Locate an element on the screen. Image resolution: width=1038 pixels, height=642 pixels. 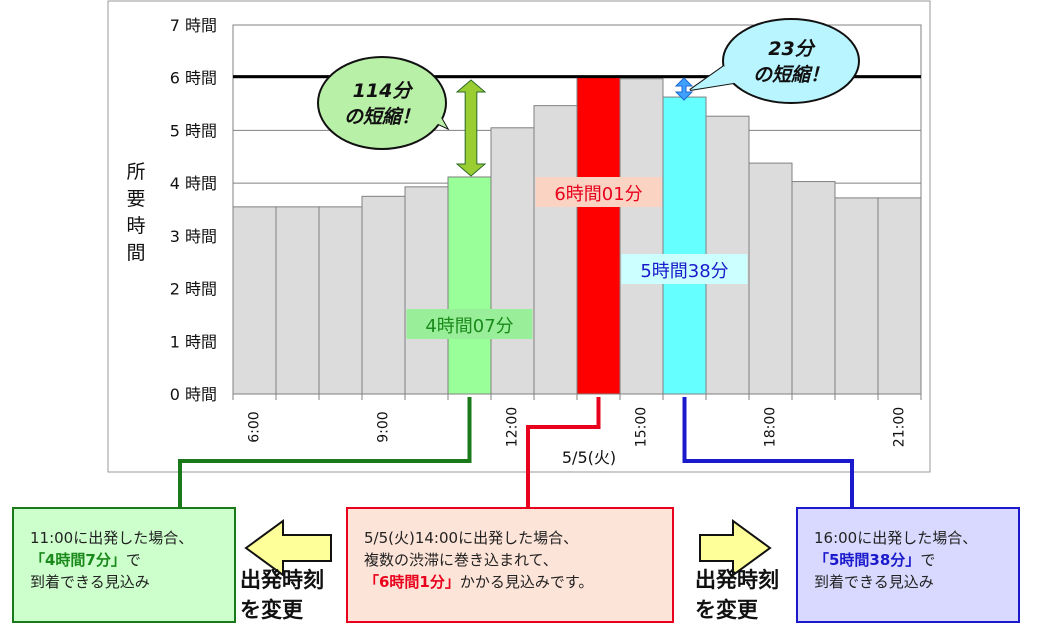
change-left-line2: を変更 is located at coordinates (271, 610).